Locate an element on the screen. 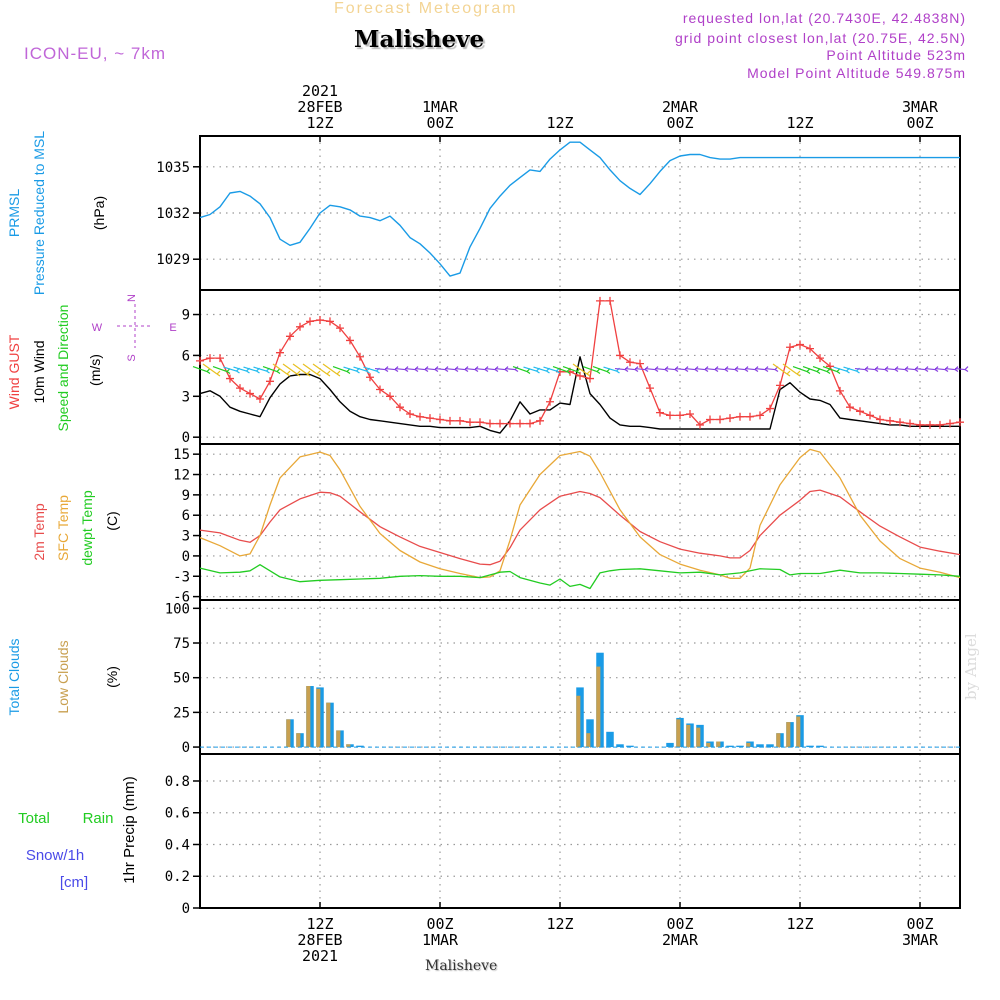 The height and width of the screenshot is (1000, 1000). label-sfc-temp: SFC Temp is located at coordinates (63, 528).